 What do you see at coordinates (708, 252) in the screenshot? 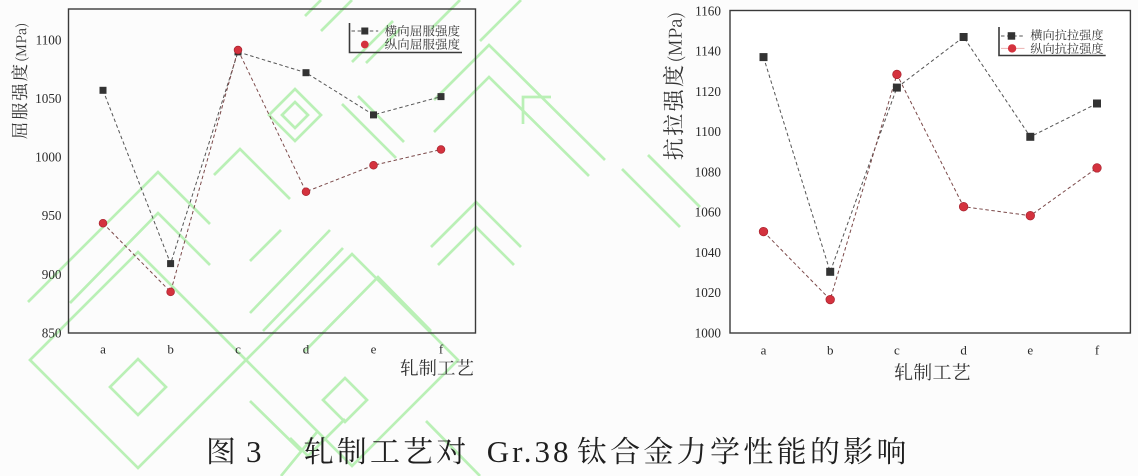
I see `svg-text: 1040` at bounding box center [708, 252].